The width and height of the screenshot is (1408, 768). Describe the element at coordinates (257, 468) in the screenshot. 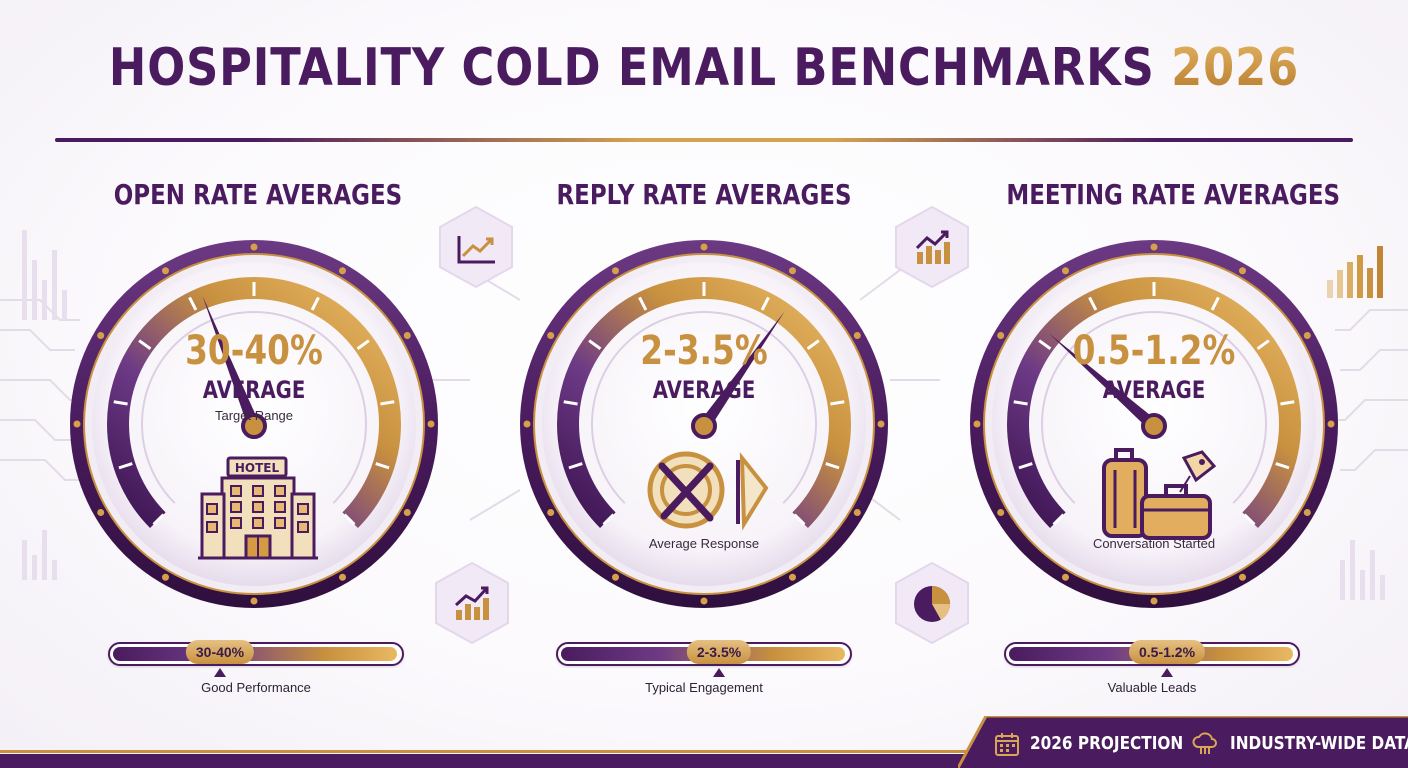

I see `hotel-sign-text: HOTEL` at that location.